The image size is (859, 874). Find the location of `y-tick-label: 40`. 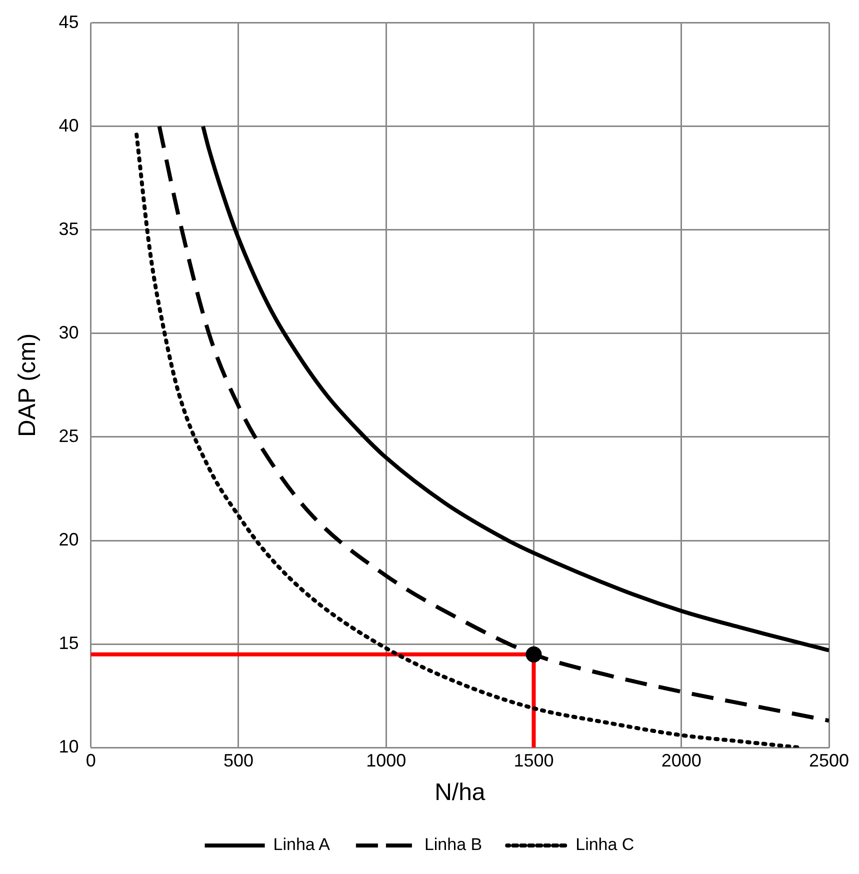

y-tick-label: 40 is located at coordinates (68, 125).